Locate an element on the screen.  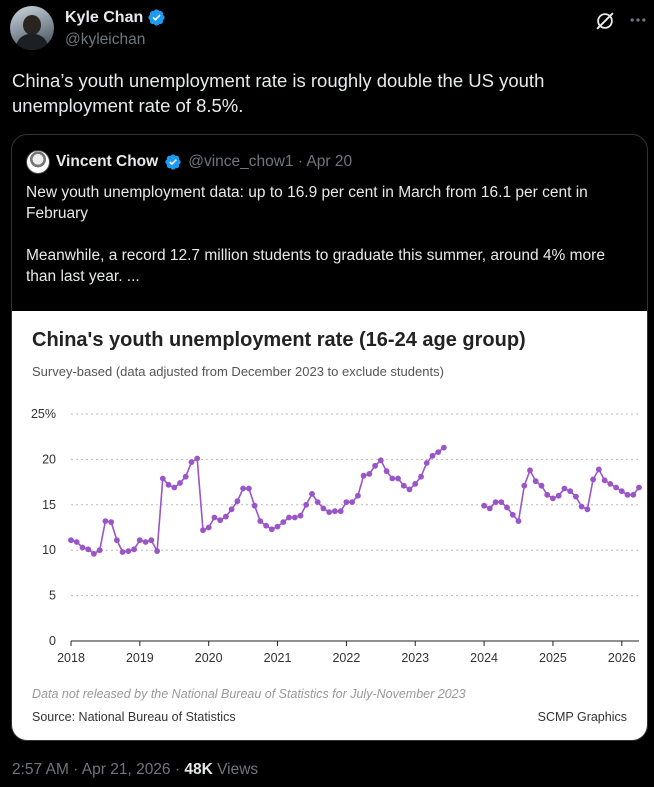
y-tick-label: 20 is located at coordinates (49, 459).